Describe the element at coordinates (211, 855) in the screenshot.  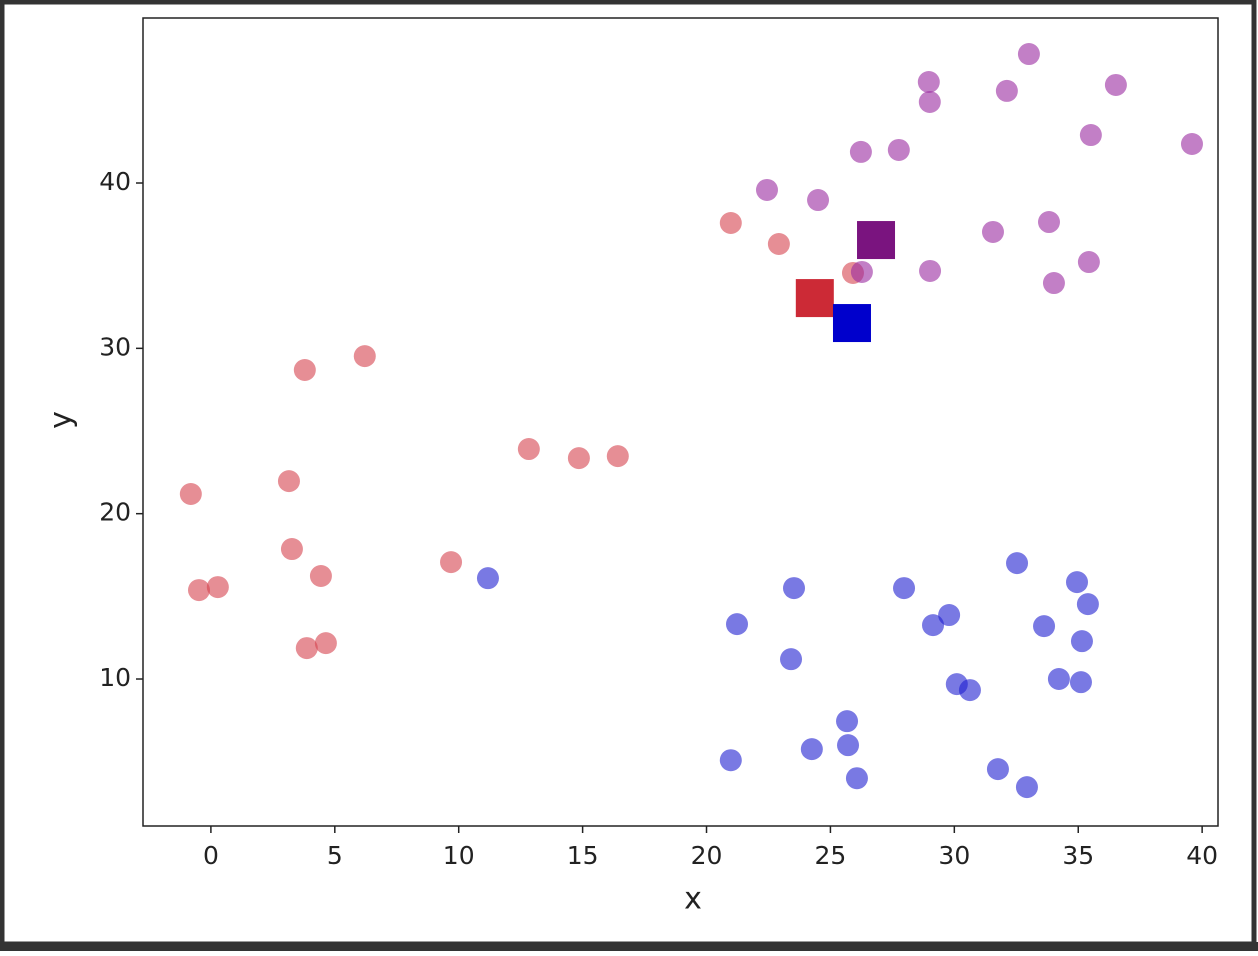
I see `x-tick-label: 0` at that location.